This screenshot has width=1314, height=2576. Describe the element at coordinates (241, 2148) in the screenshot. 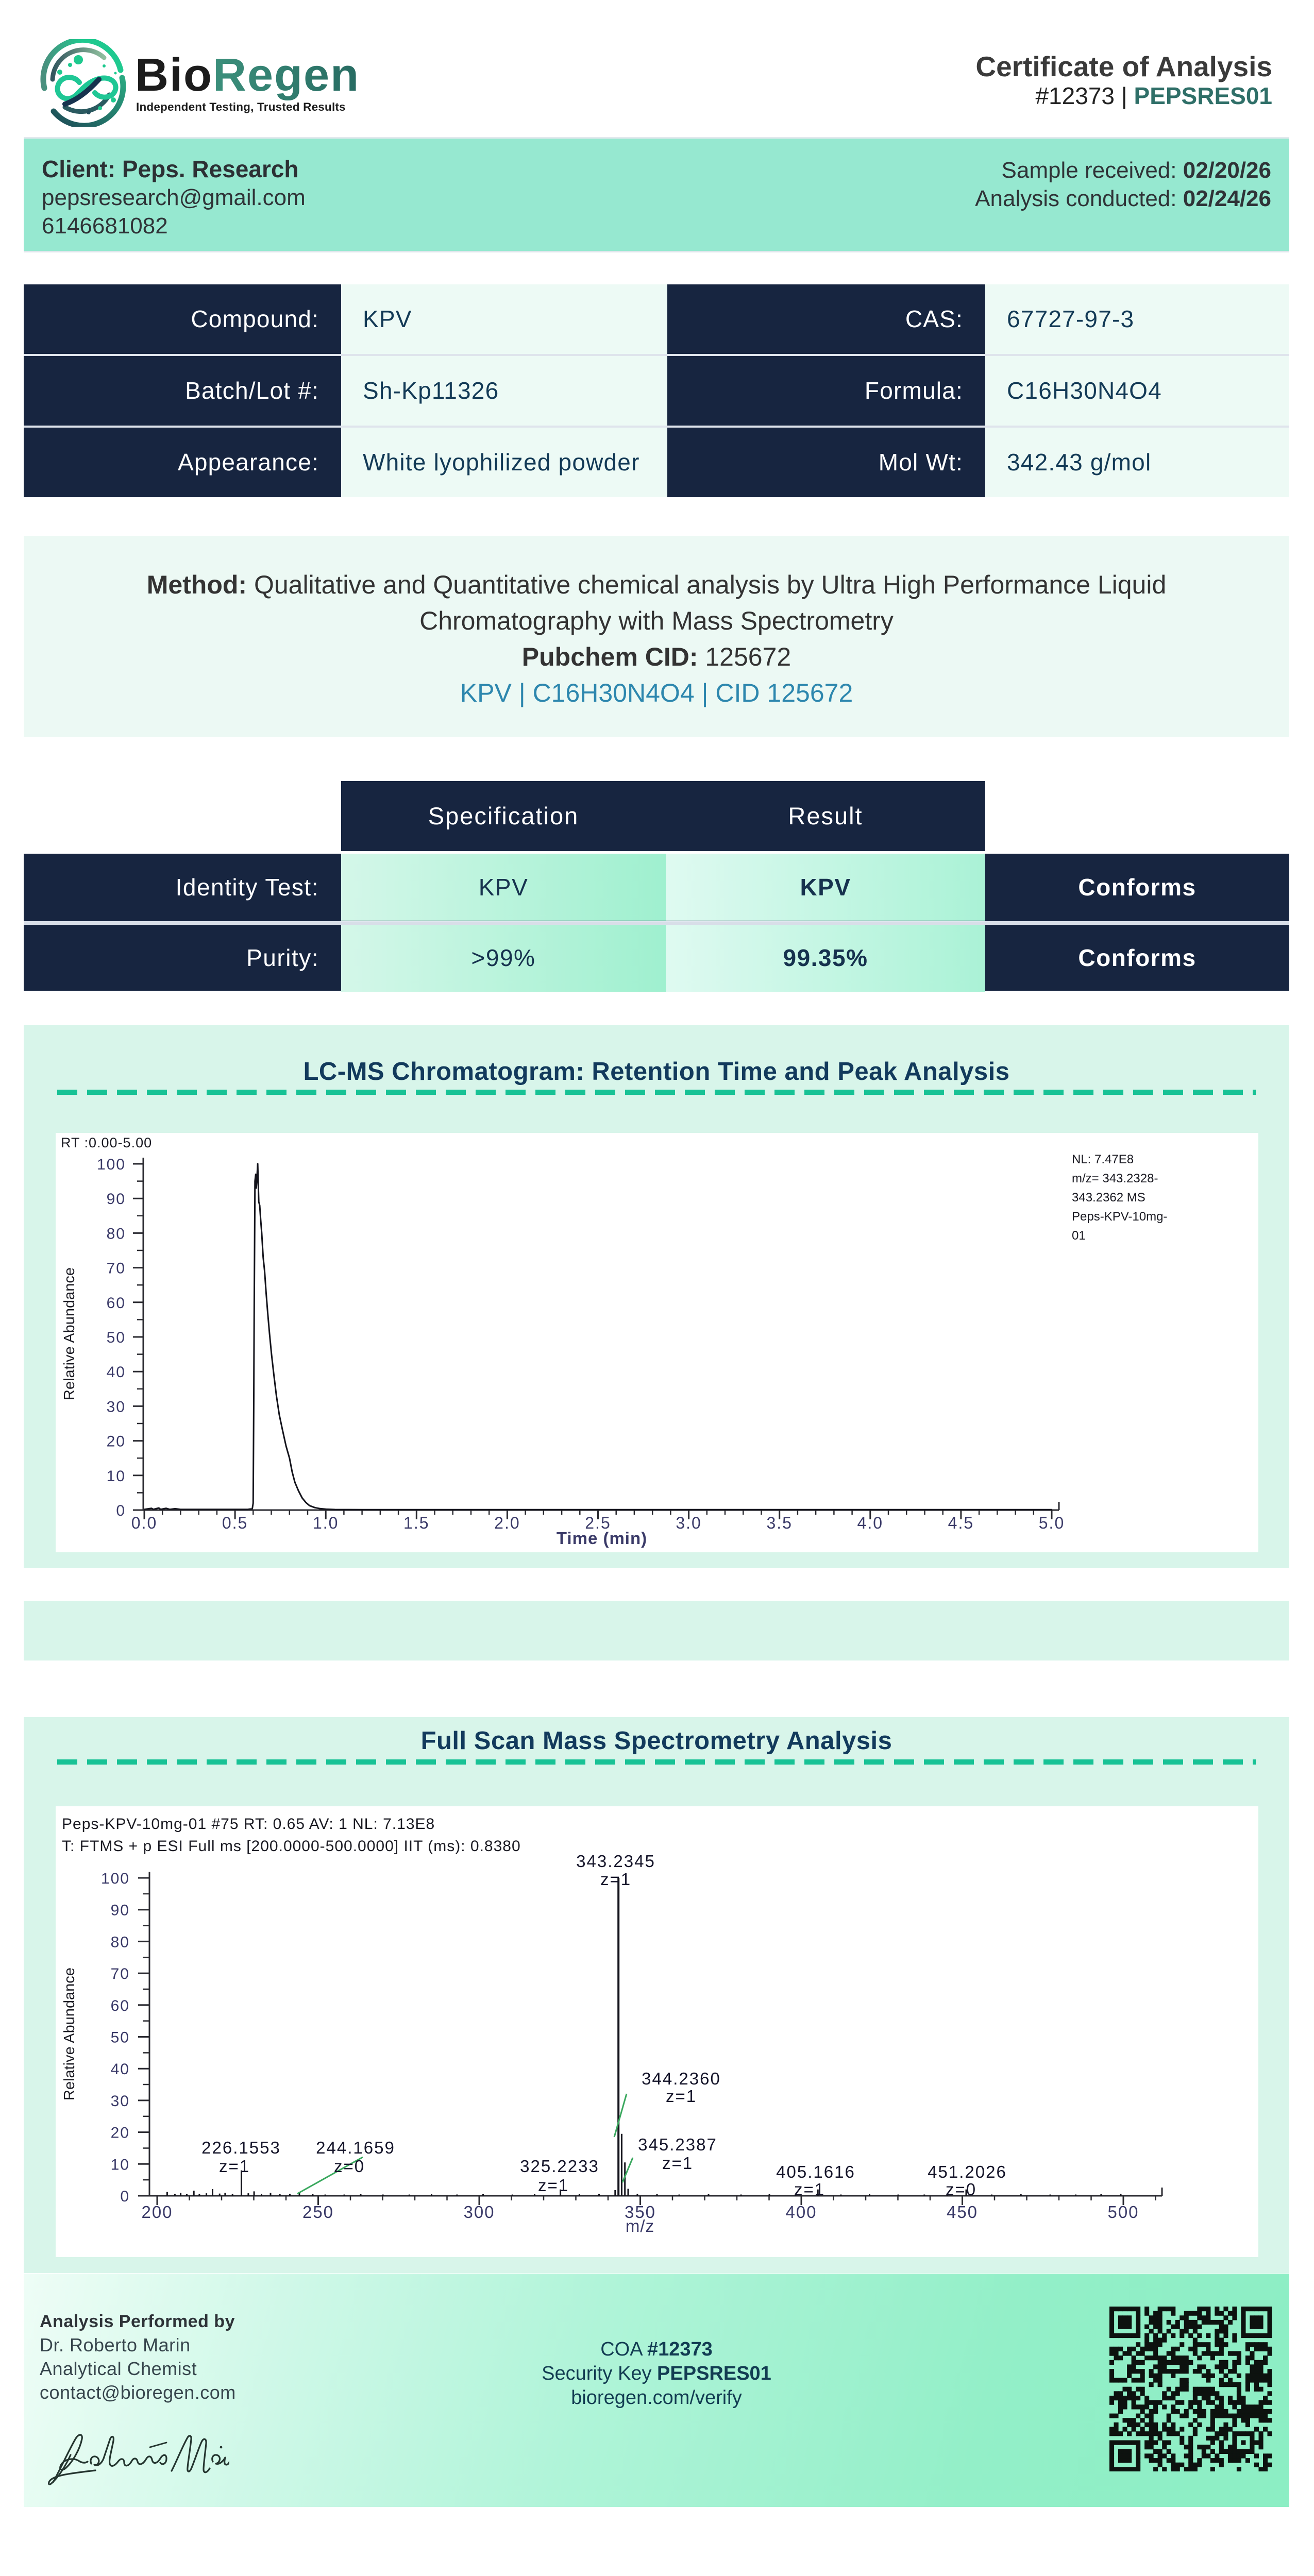

I see `svg-text: 226.1553` at that location.